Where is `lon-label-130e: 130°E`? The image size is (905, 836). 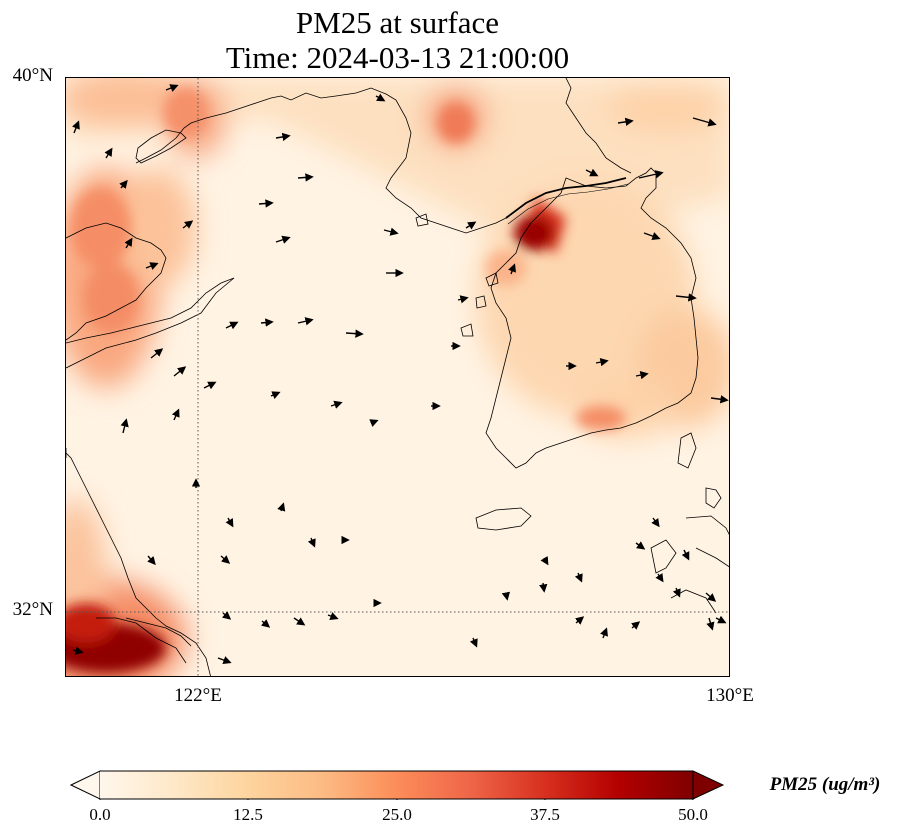
lon-label-130e: 130°E is located at coordinates (730, 695).